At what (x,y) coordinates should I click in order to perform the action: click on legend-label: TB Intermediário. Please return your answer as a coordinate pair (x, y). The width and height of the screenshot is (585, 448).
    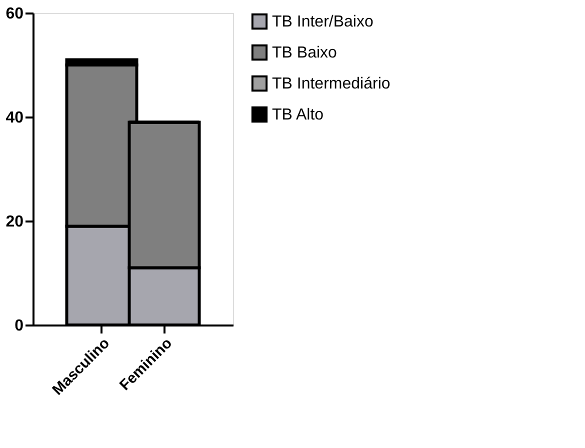
    Looking at the image, I should click on (331, 84).